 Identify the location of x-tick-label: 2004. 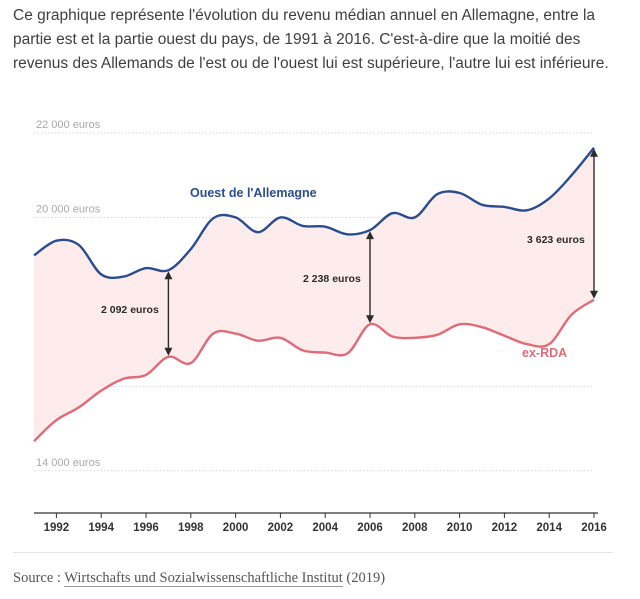
(325, 528).